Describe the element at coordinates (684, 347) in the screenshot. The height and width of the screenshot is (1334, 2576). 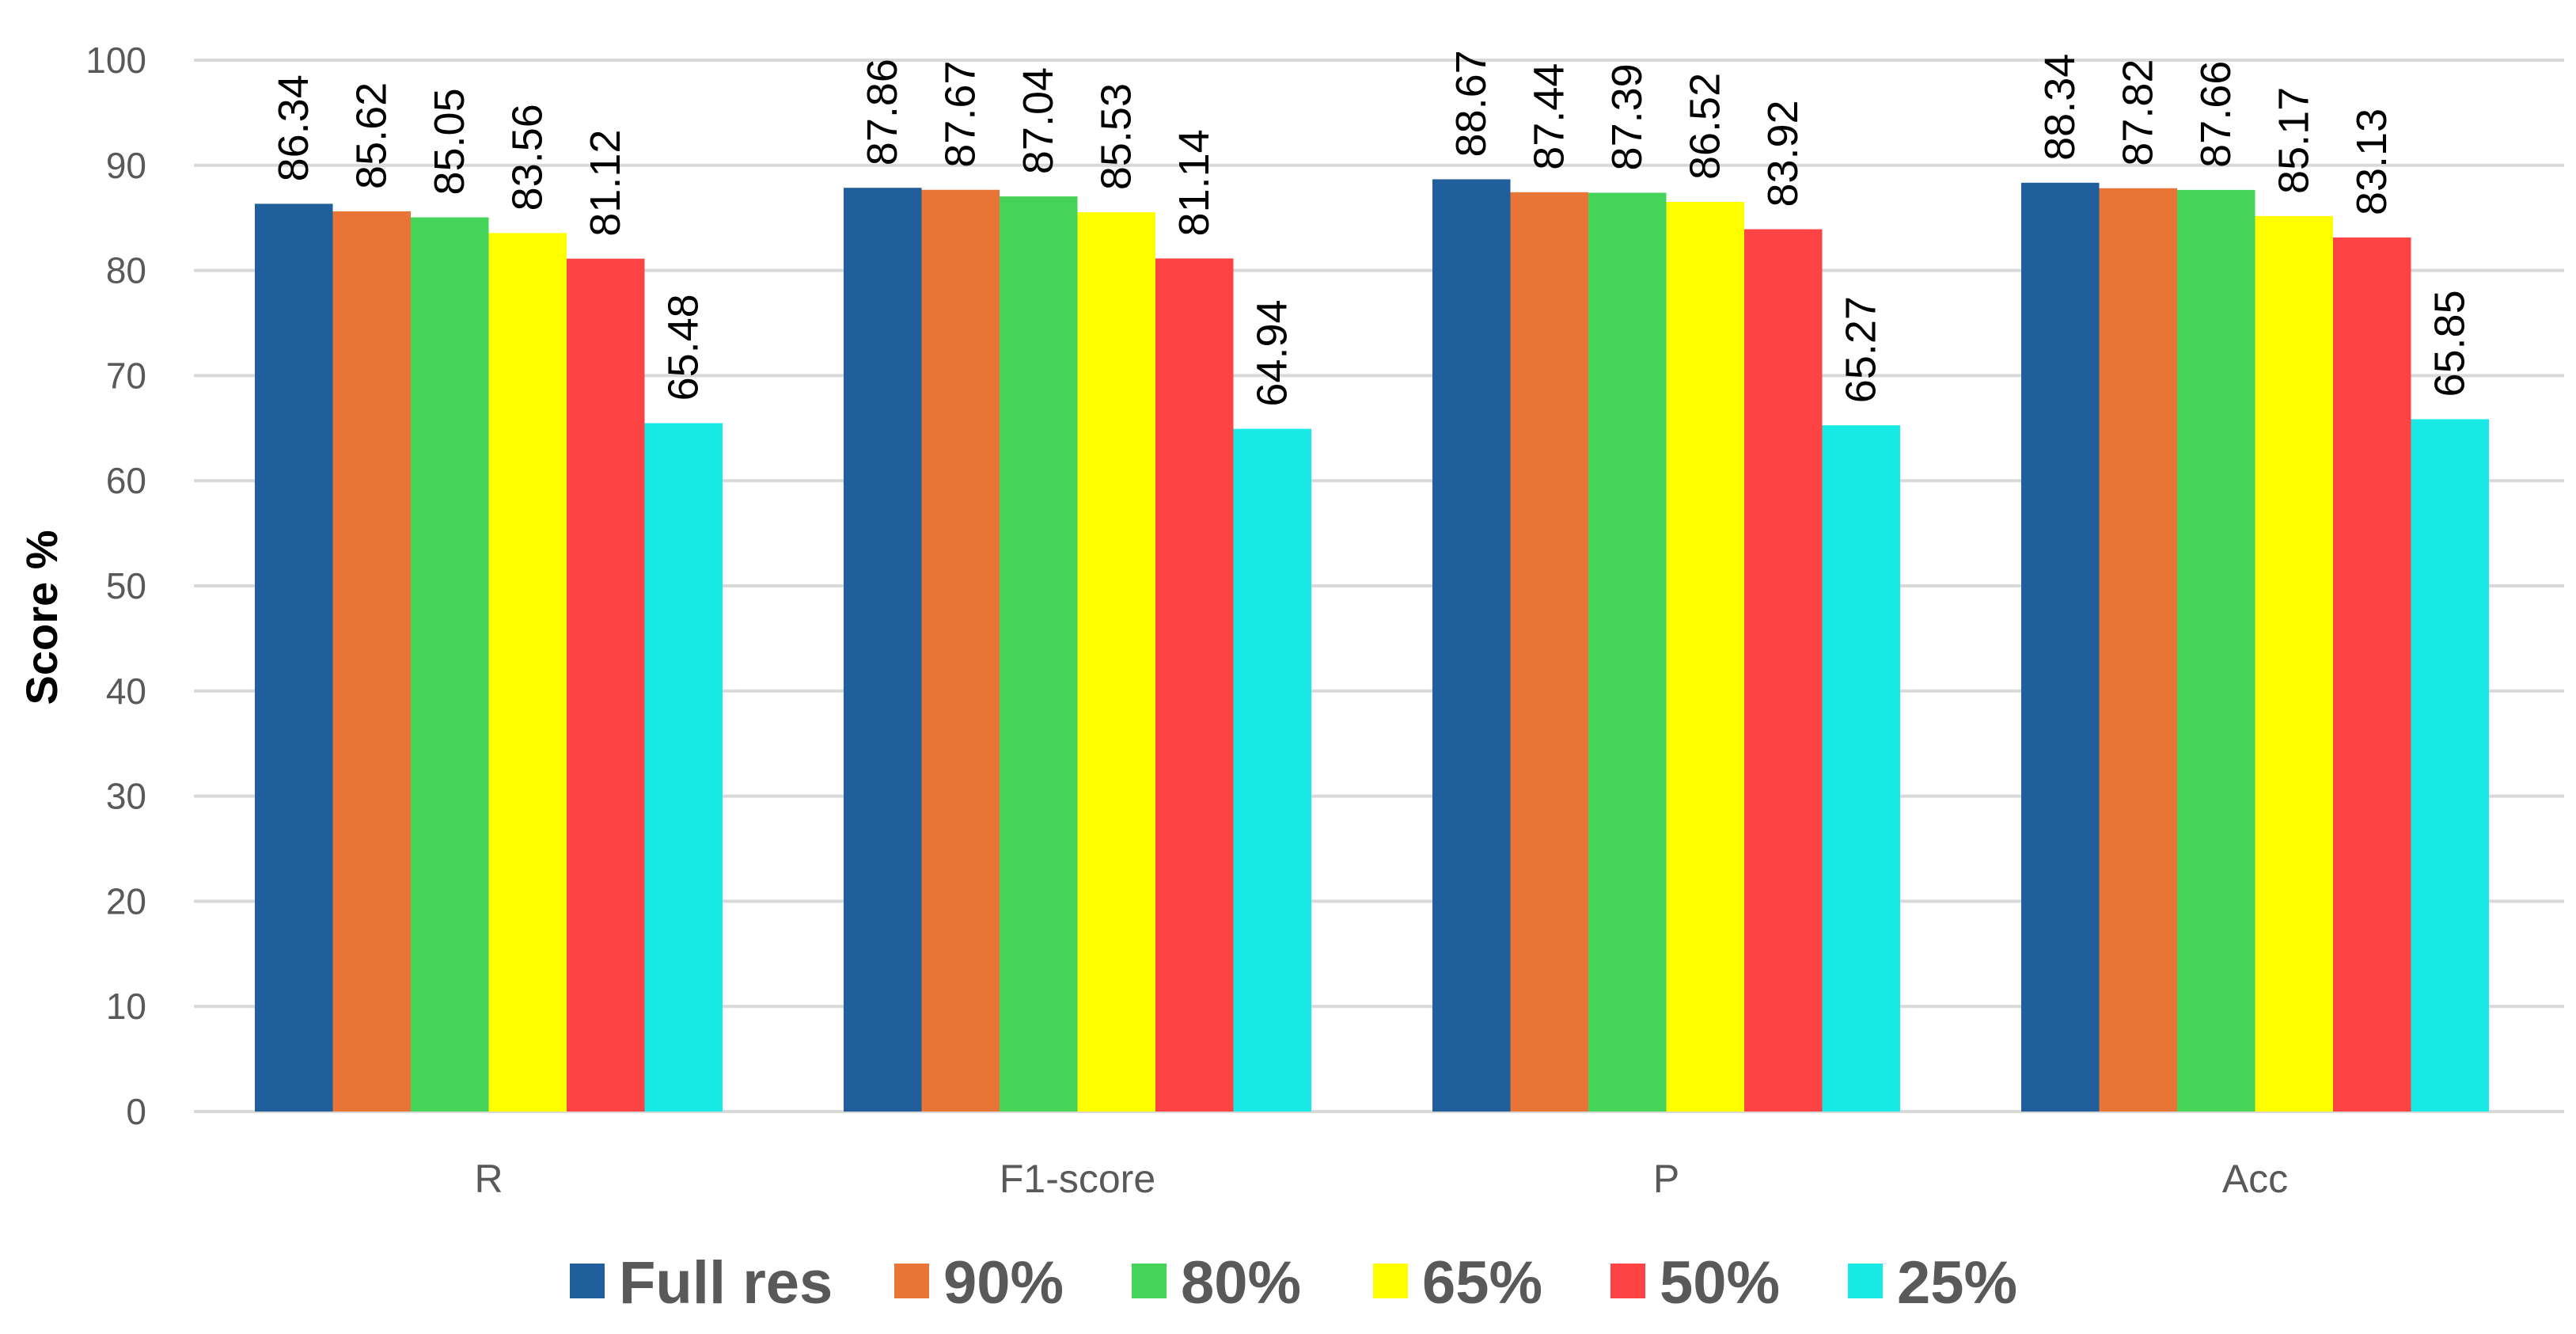
I see `data-label: 65.48` at that location.